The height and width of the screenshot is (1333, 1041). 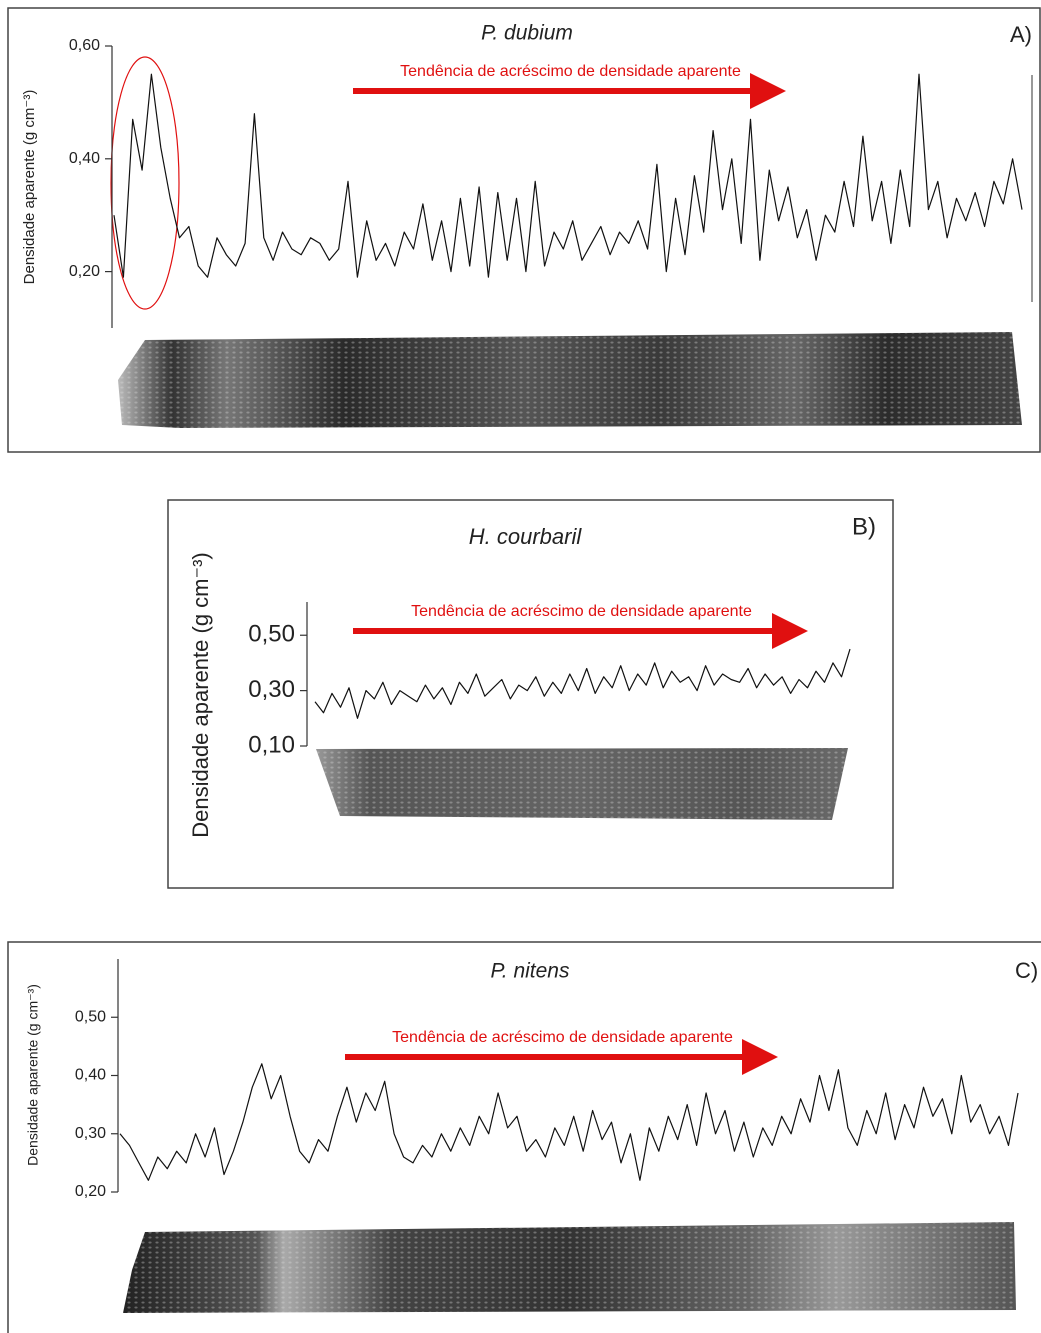 I want to click on chart-title: P. nitens, so click(x=530, y=971).